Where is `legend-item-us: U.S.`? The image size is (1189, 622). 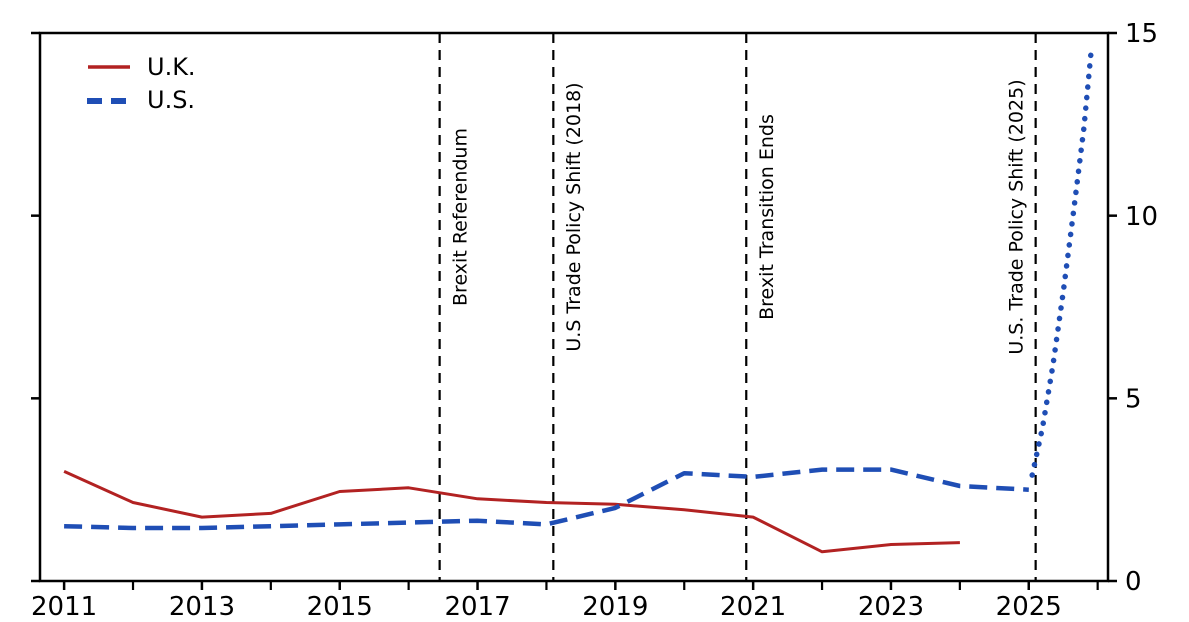 legend-item-us: U.S. is located at coordinates (141, 100).